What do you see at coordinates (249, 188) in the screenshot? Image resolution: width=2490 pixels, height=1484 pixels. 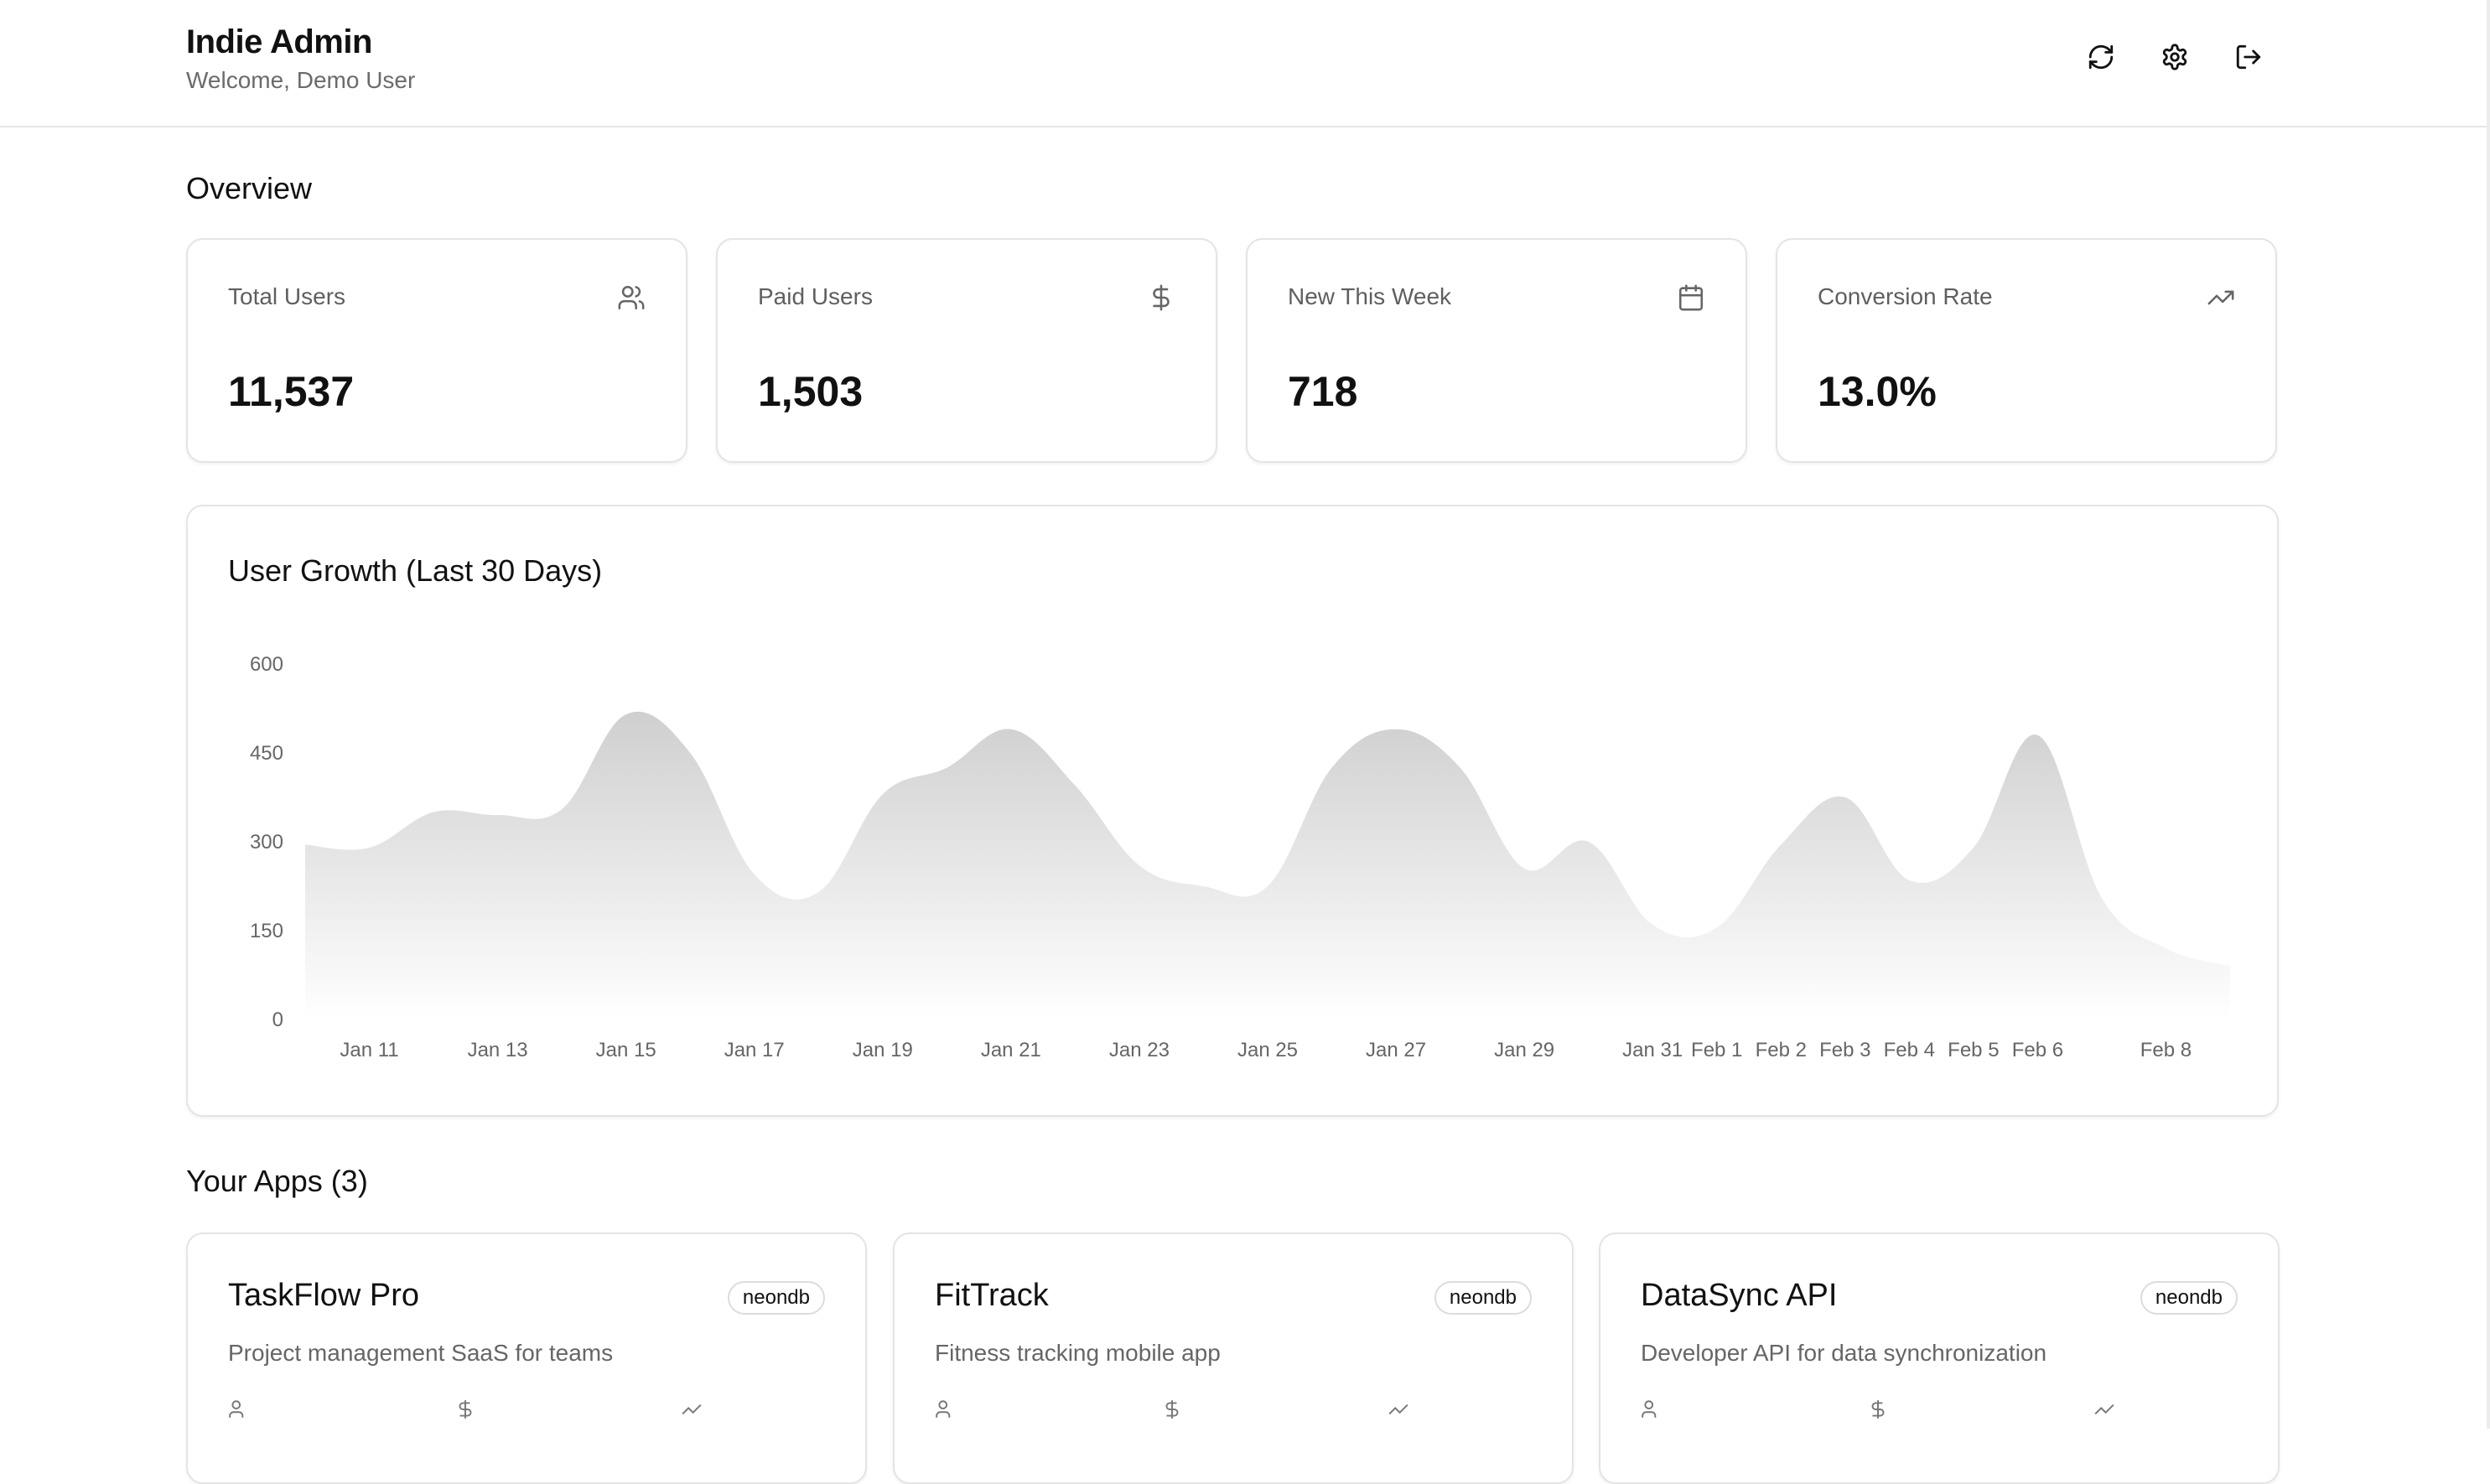 I see `overview-heading: Overview` at bounding box center [249, 188].